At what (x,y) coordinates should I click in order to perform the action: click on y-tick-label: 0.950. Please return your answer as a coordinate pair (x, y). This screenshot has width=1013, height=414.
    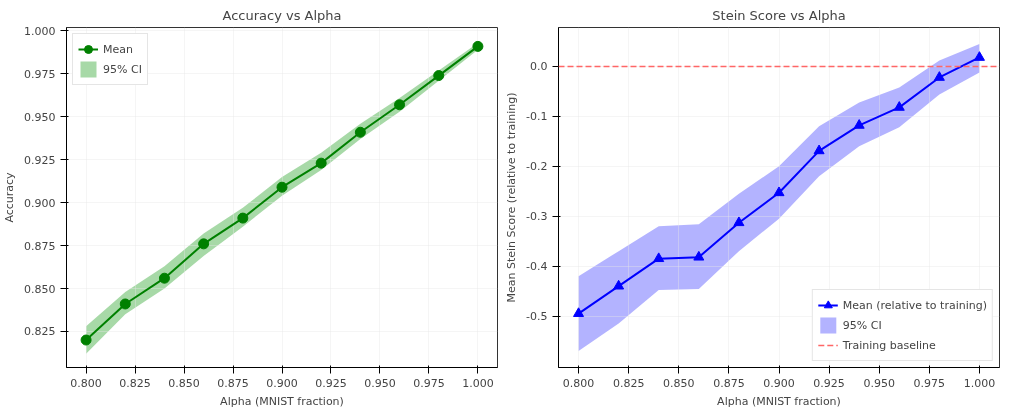
    Looking at the image, I should click on (40, 117).